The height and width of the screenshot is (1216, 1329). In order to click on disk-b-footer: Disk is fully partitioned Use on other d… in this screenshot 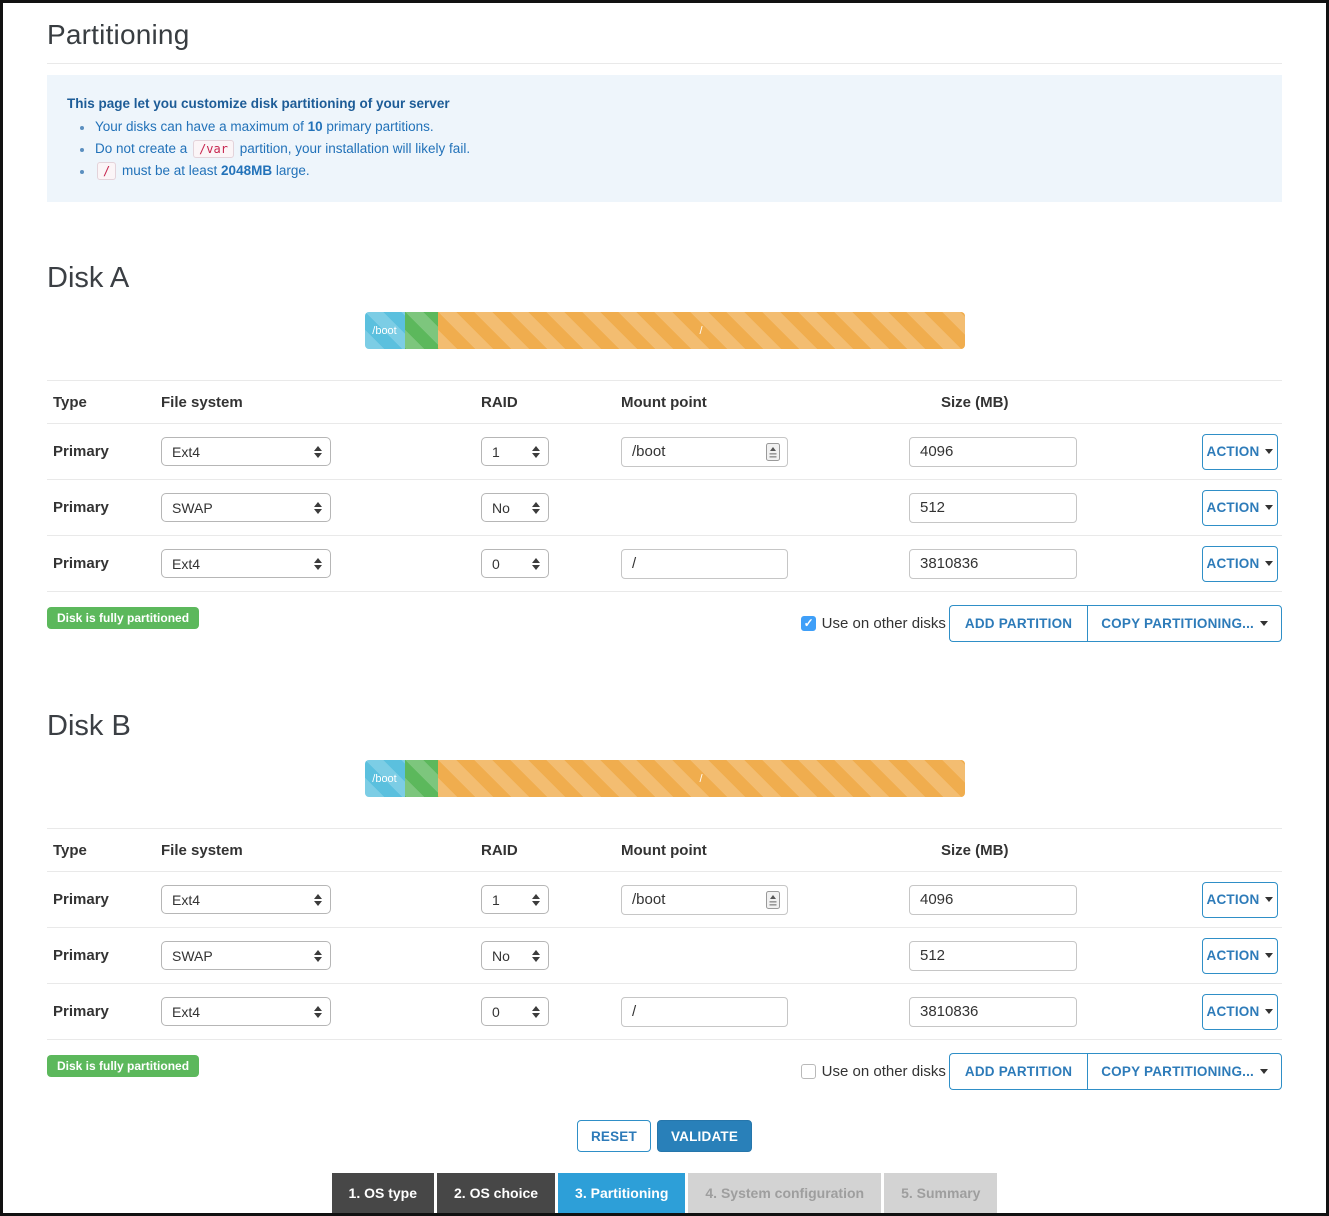, I will do `click(664, 1071)`.